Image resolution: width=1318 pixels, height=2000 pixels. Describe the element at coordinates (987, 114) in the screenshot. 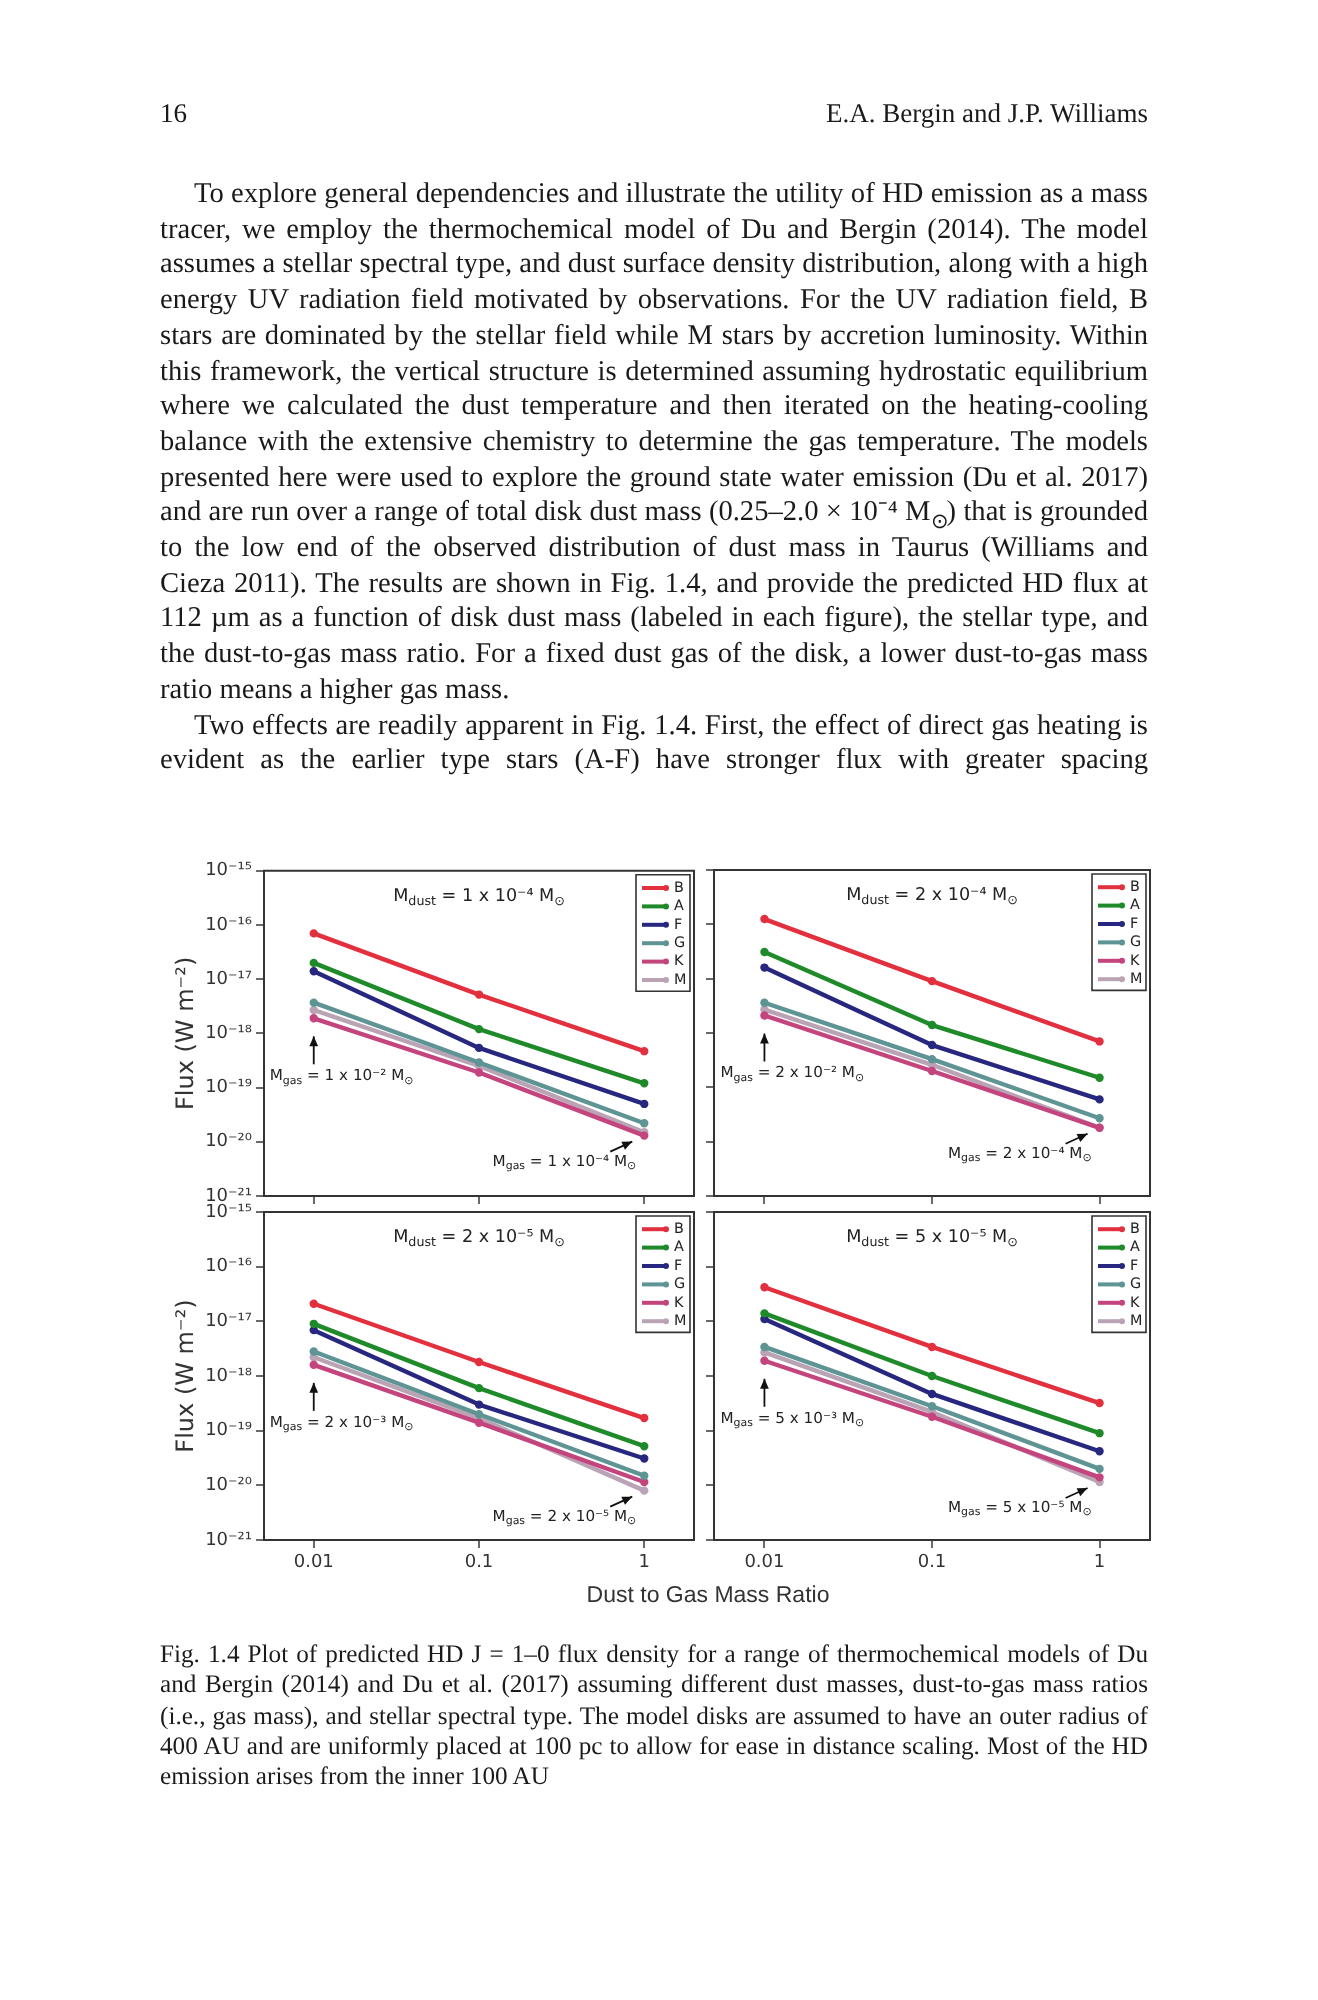

I see `text: E.A. Bergin and J.P. Williams` at that location.